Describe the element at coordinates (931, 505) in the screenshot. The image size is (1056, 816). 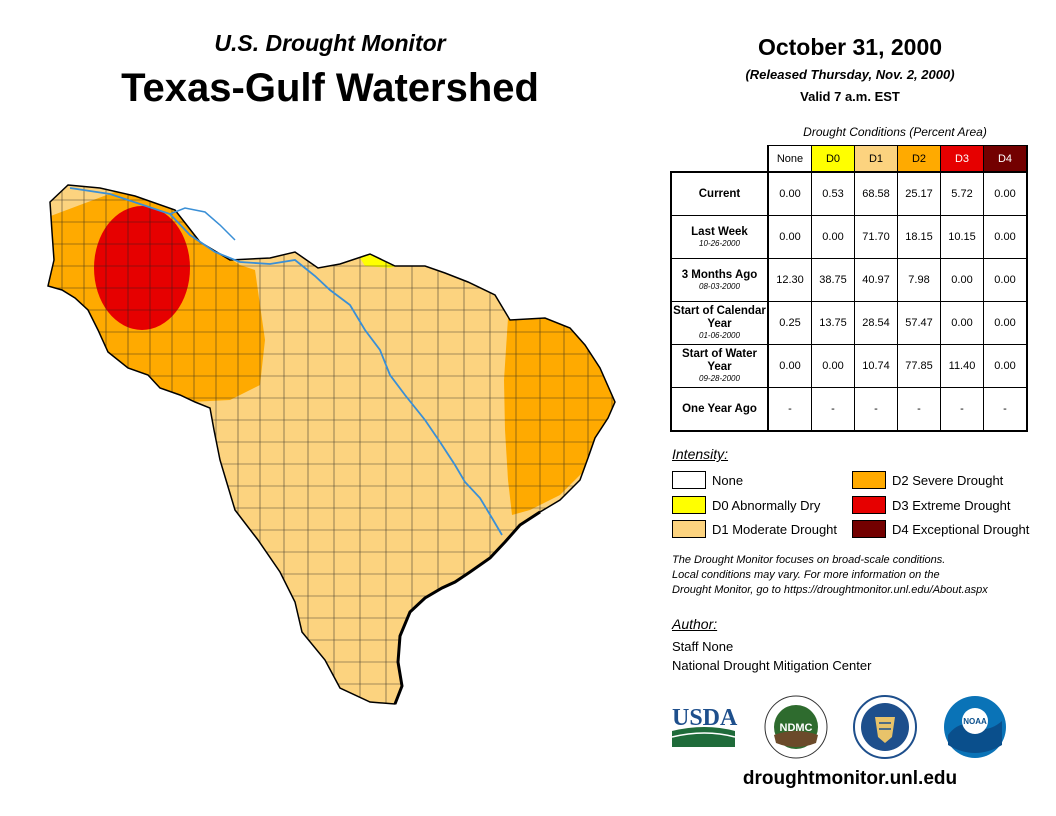
I see `legend-item-d3: D3 Extreme Drought` at that location.